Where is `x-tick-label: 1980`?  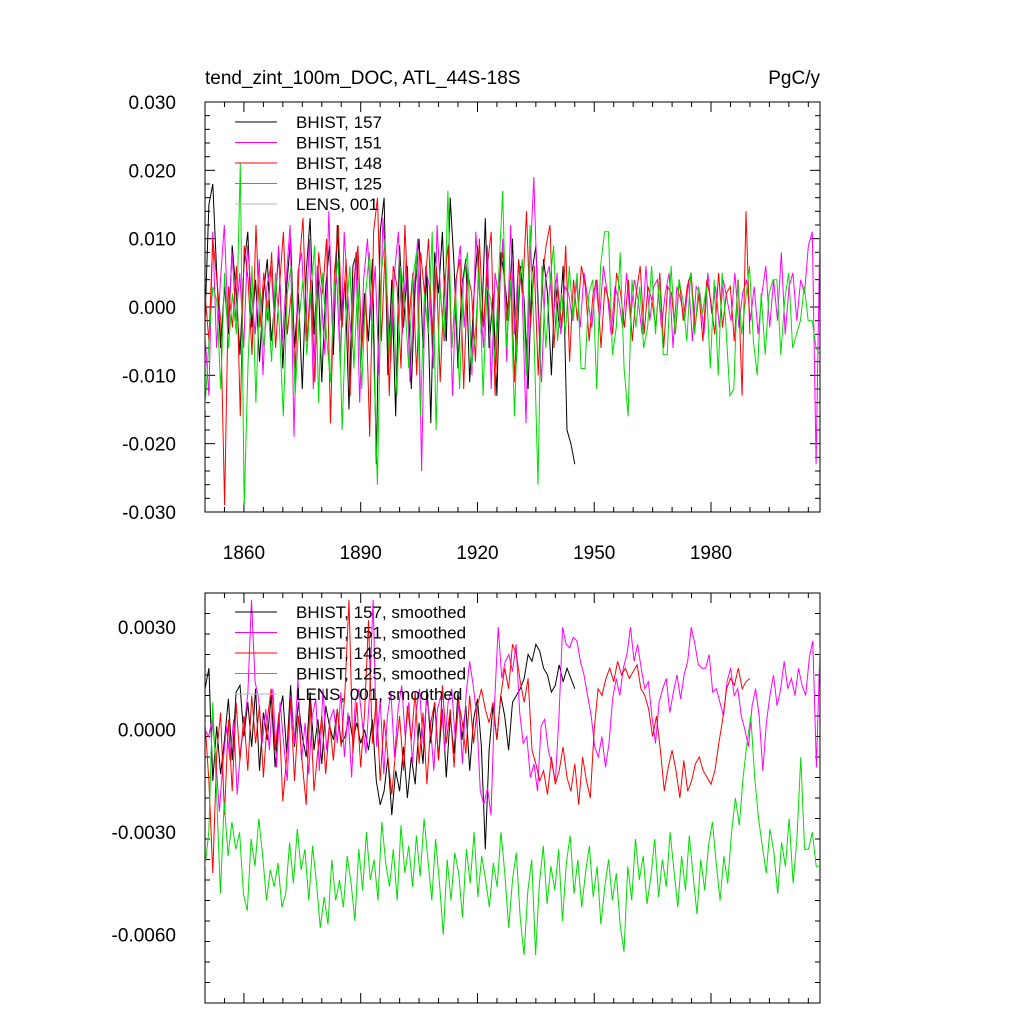 x-tick-label: 1980 is located at coordinates (711, 553).